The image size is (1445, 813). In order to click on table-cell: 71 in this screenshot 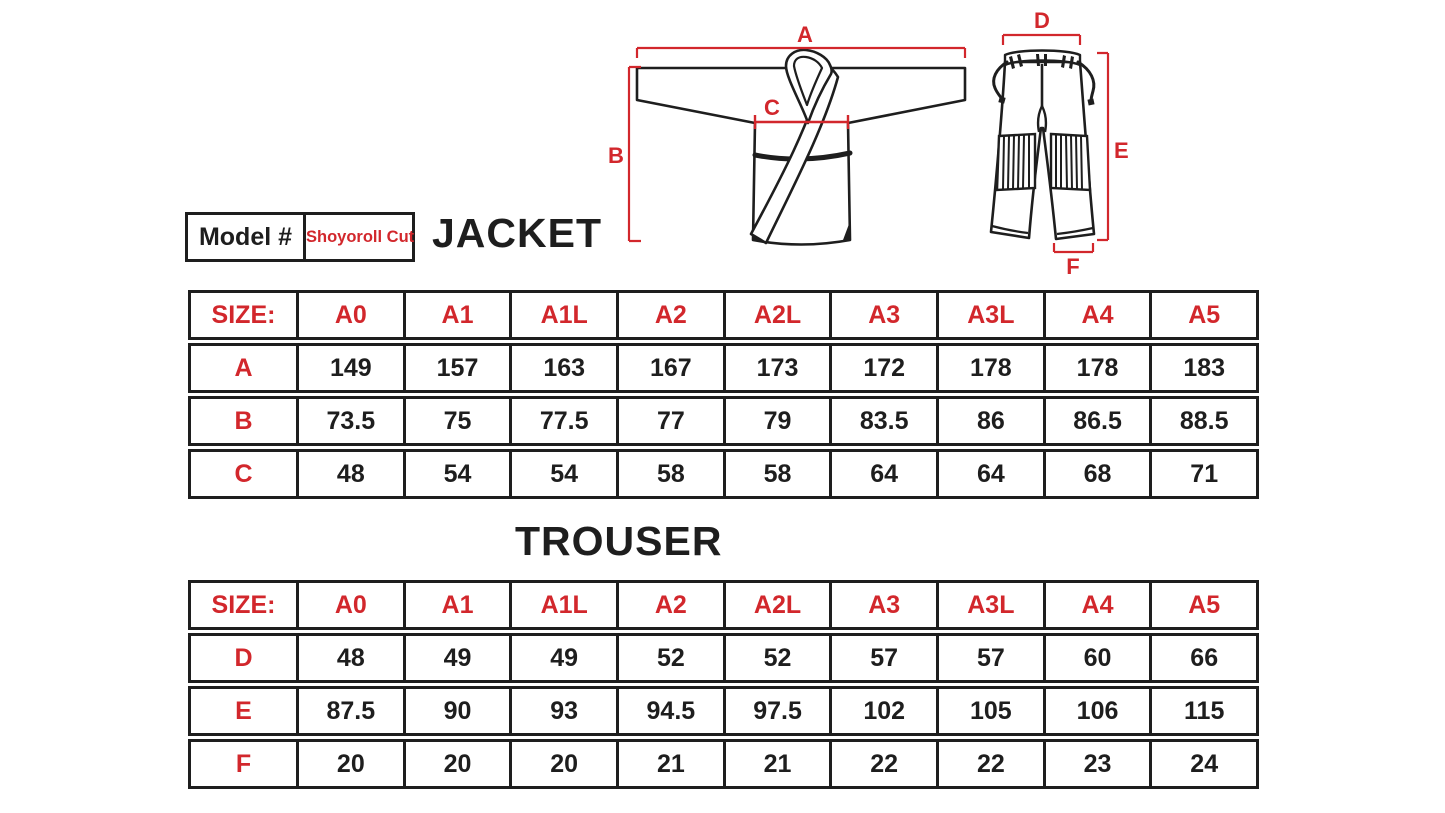, I will do `click(1202, 474)`.